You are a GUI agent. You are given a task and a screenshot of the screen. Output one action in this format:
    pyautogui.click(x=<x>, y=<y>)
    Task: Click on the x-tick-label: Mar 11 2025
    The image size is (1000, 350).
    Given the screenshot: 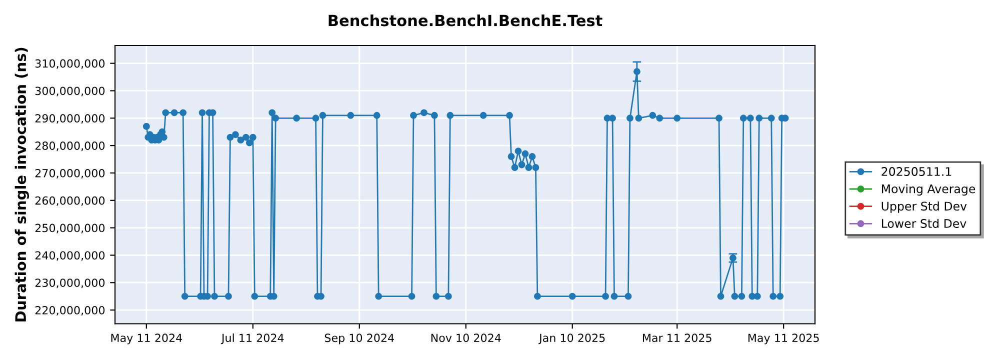 What is the action you would take?
    pyautogui.click(x=677, y=338)
    